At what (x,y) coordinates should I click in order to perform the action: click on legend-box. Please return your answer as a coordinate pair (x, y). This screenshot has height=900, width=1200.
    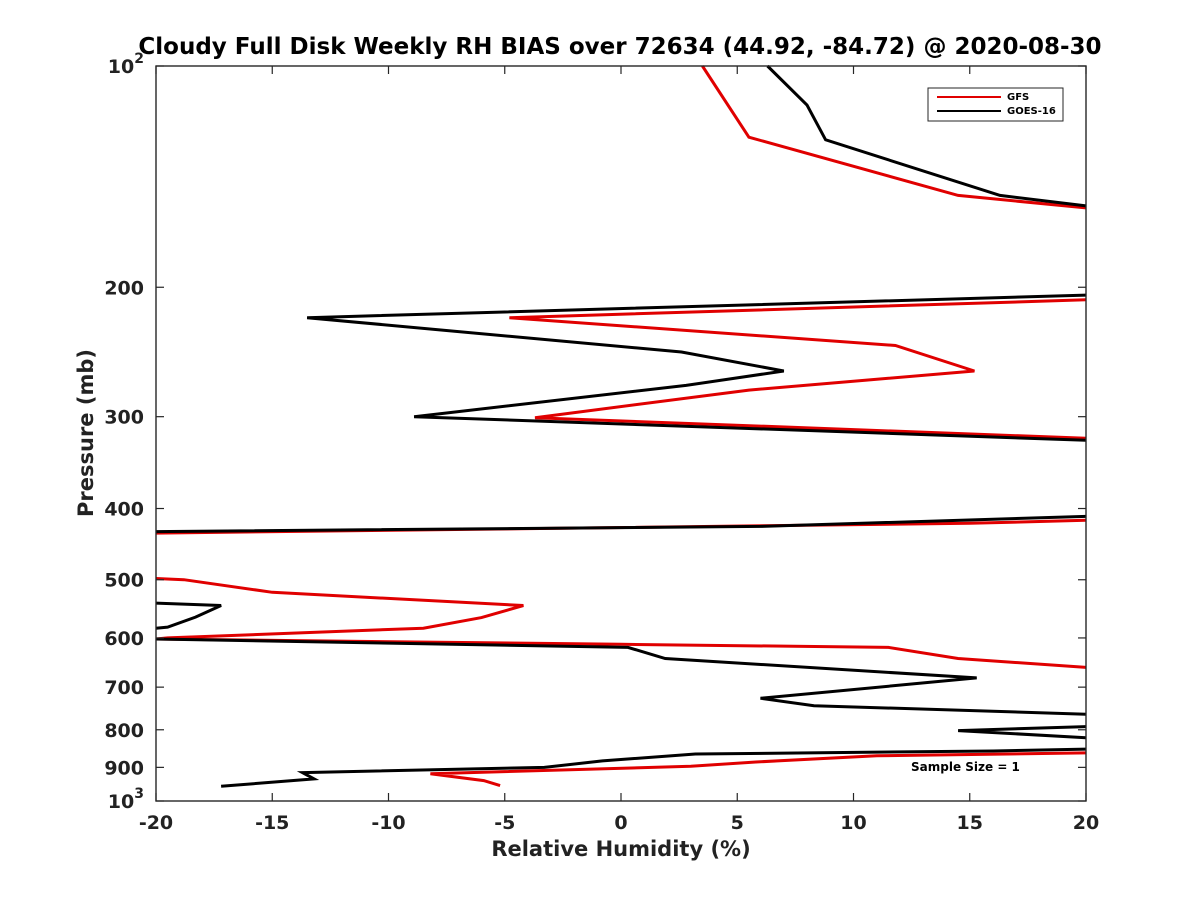
    Looking at the image, I should click on (995, 104).